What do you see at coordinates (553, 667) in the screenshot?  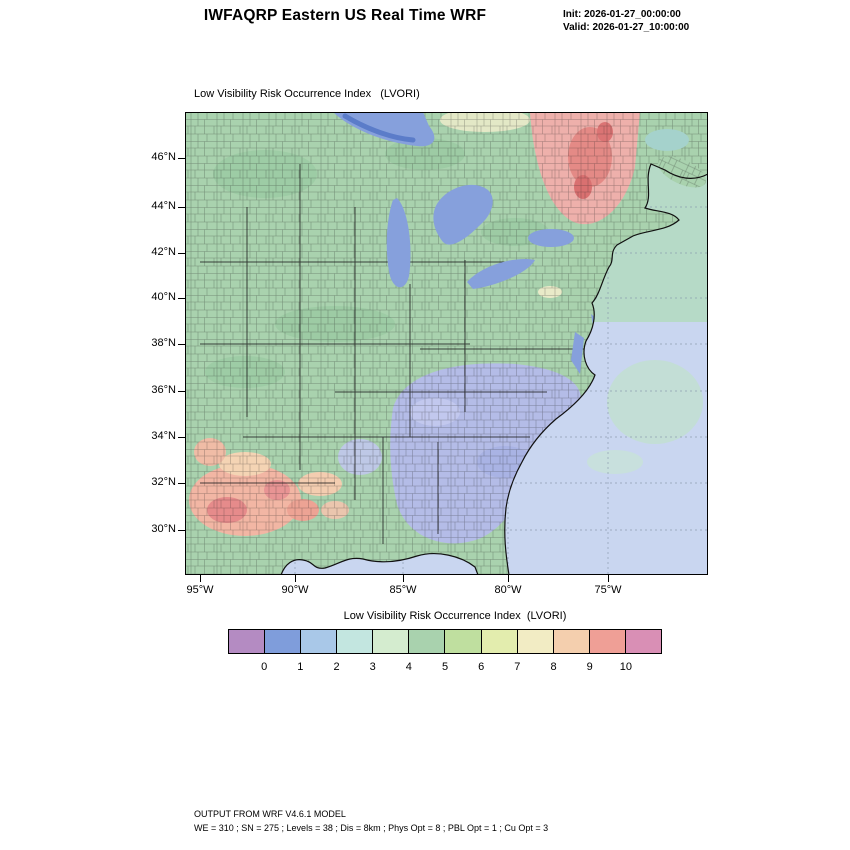 I see `colorbar-tick: 8` at bounding box center [553, 667].